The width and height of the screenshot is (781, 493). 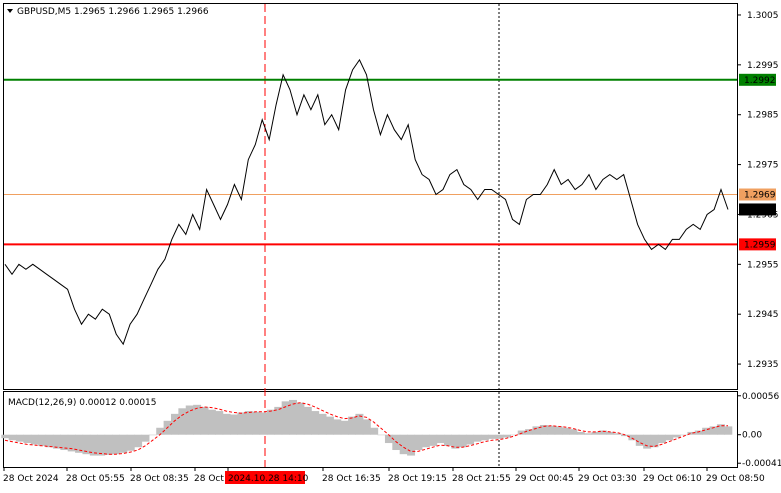 I want to click on price-axis-label: 1.2985, so click(x=763, y=116).